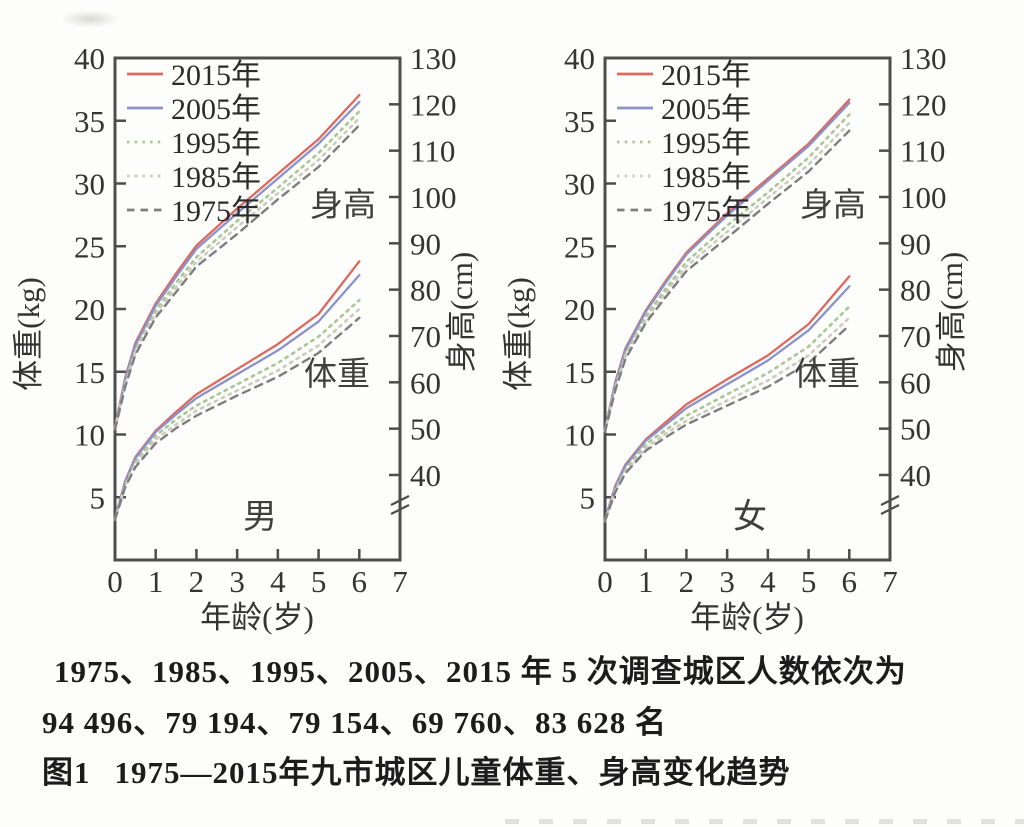 Image resolution: width=1024 pixels, height=827 pixels. Describe the element at coordinates (89, 184) in the screenshot. I see `boys-left-tick-label: 30` at that location.